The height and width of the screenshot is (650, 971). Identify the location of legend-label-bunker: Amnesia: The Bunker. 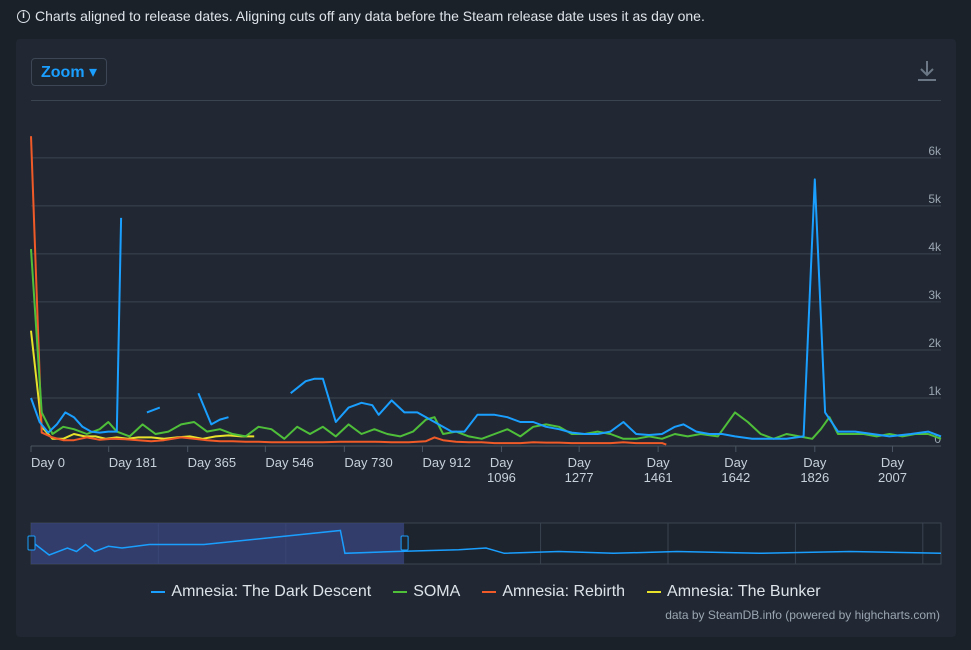
(744, 591).